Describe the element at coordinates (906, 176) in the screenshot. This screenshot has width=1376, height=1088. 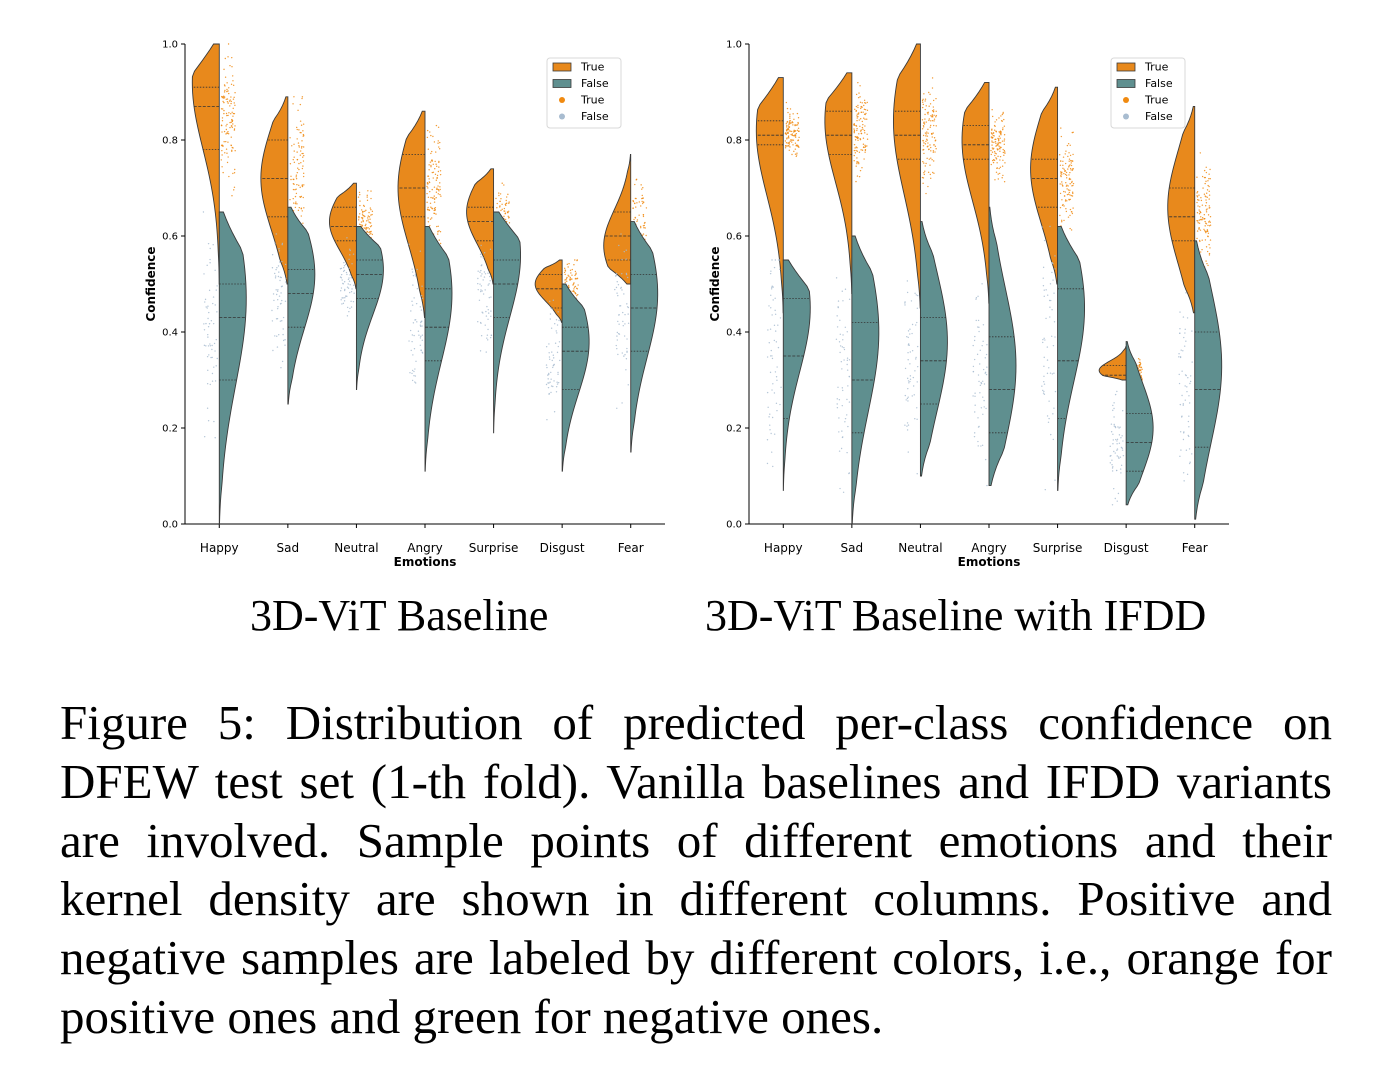
I see `violin-true-neutral` at that location.